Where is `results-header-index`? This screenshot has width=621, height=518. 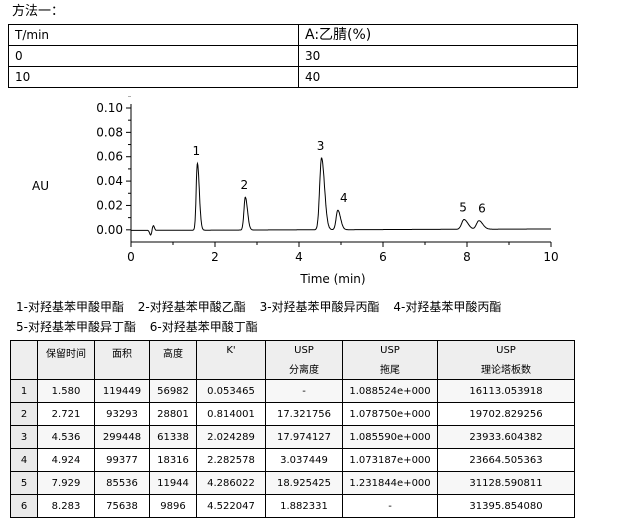
results-header-index is located at coordinates (24, 360).